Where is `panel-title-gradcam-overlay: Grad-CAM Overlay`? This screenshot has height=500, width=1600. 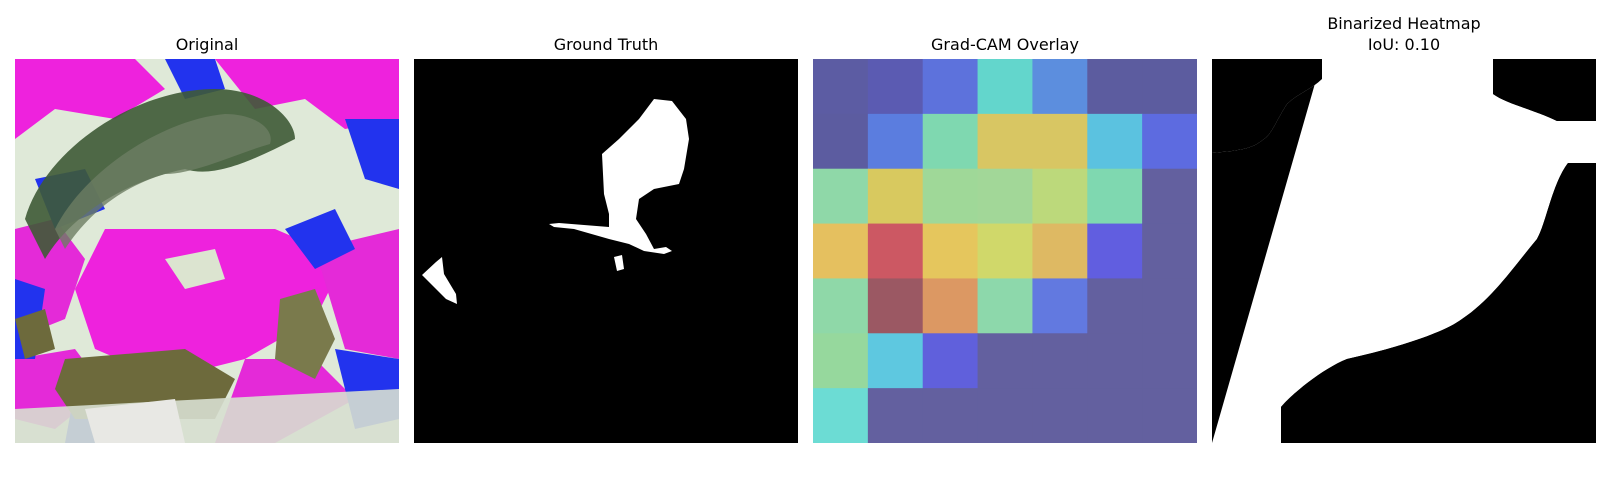 panel-title-gradcam-overlay: Grad-CAM Overlay is located at coordinates (1005, 44).